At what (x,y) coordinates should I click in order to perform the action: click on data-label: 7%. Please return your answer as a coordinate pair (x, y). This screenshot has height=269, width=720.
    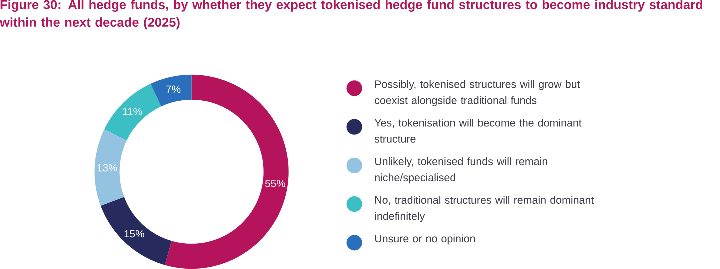
    Looking at the image, I should click on (173, 90).